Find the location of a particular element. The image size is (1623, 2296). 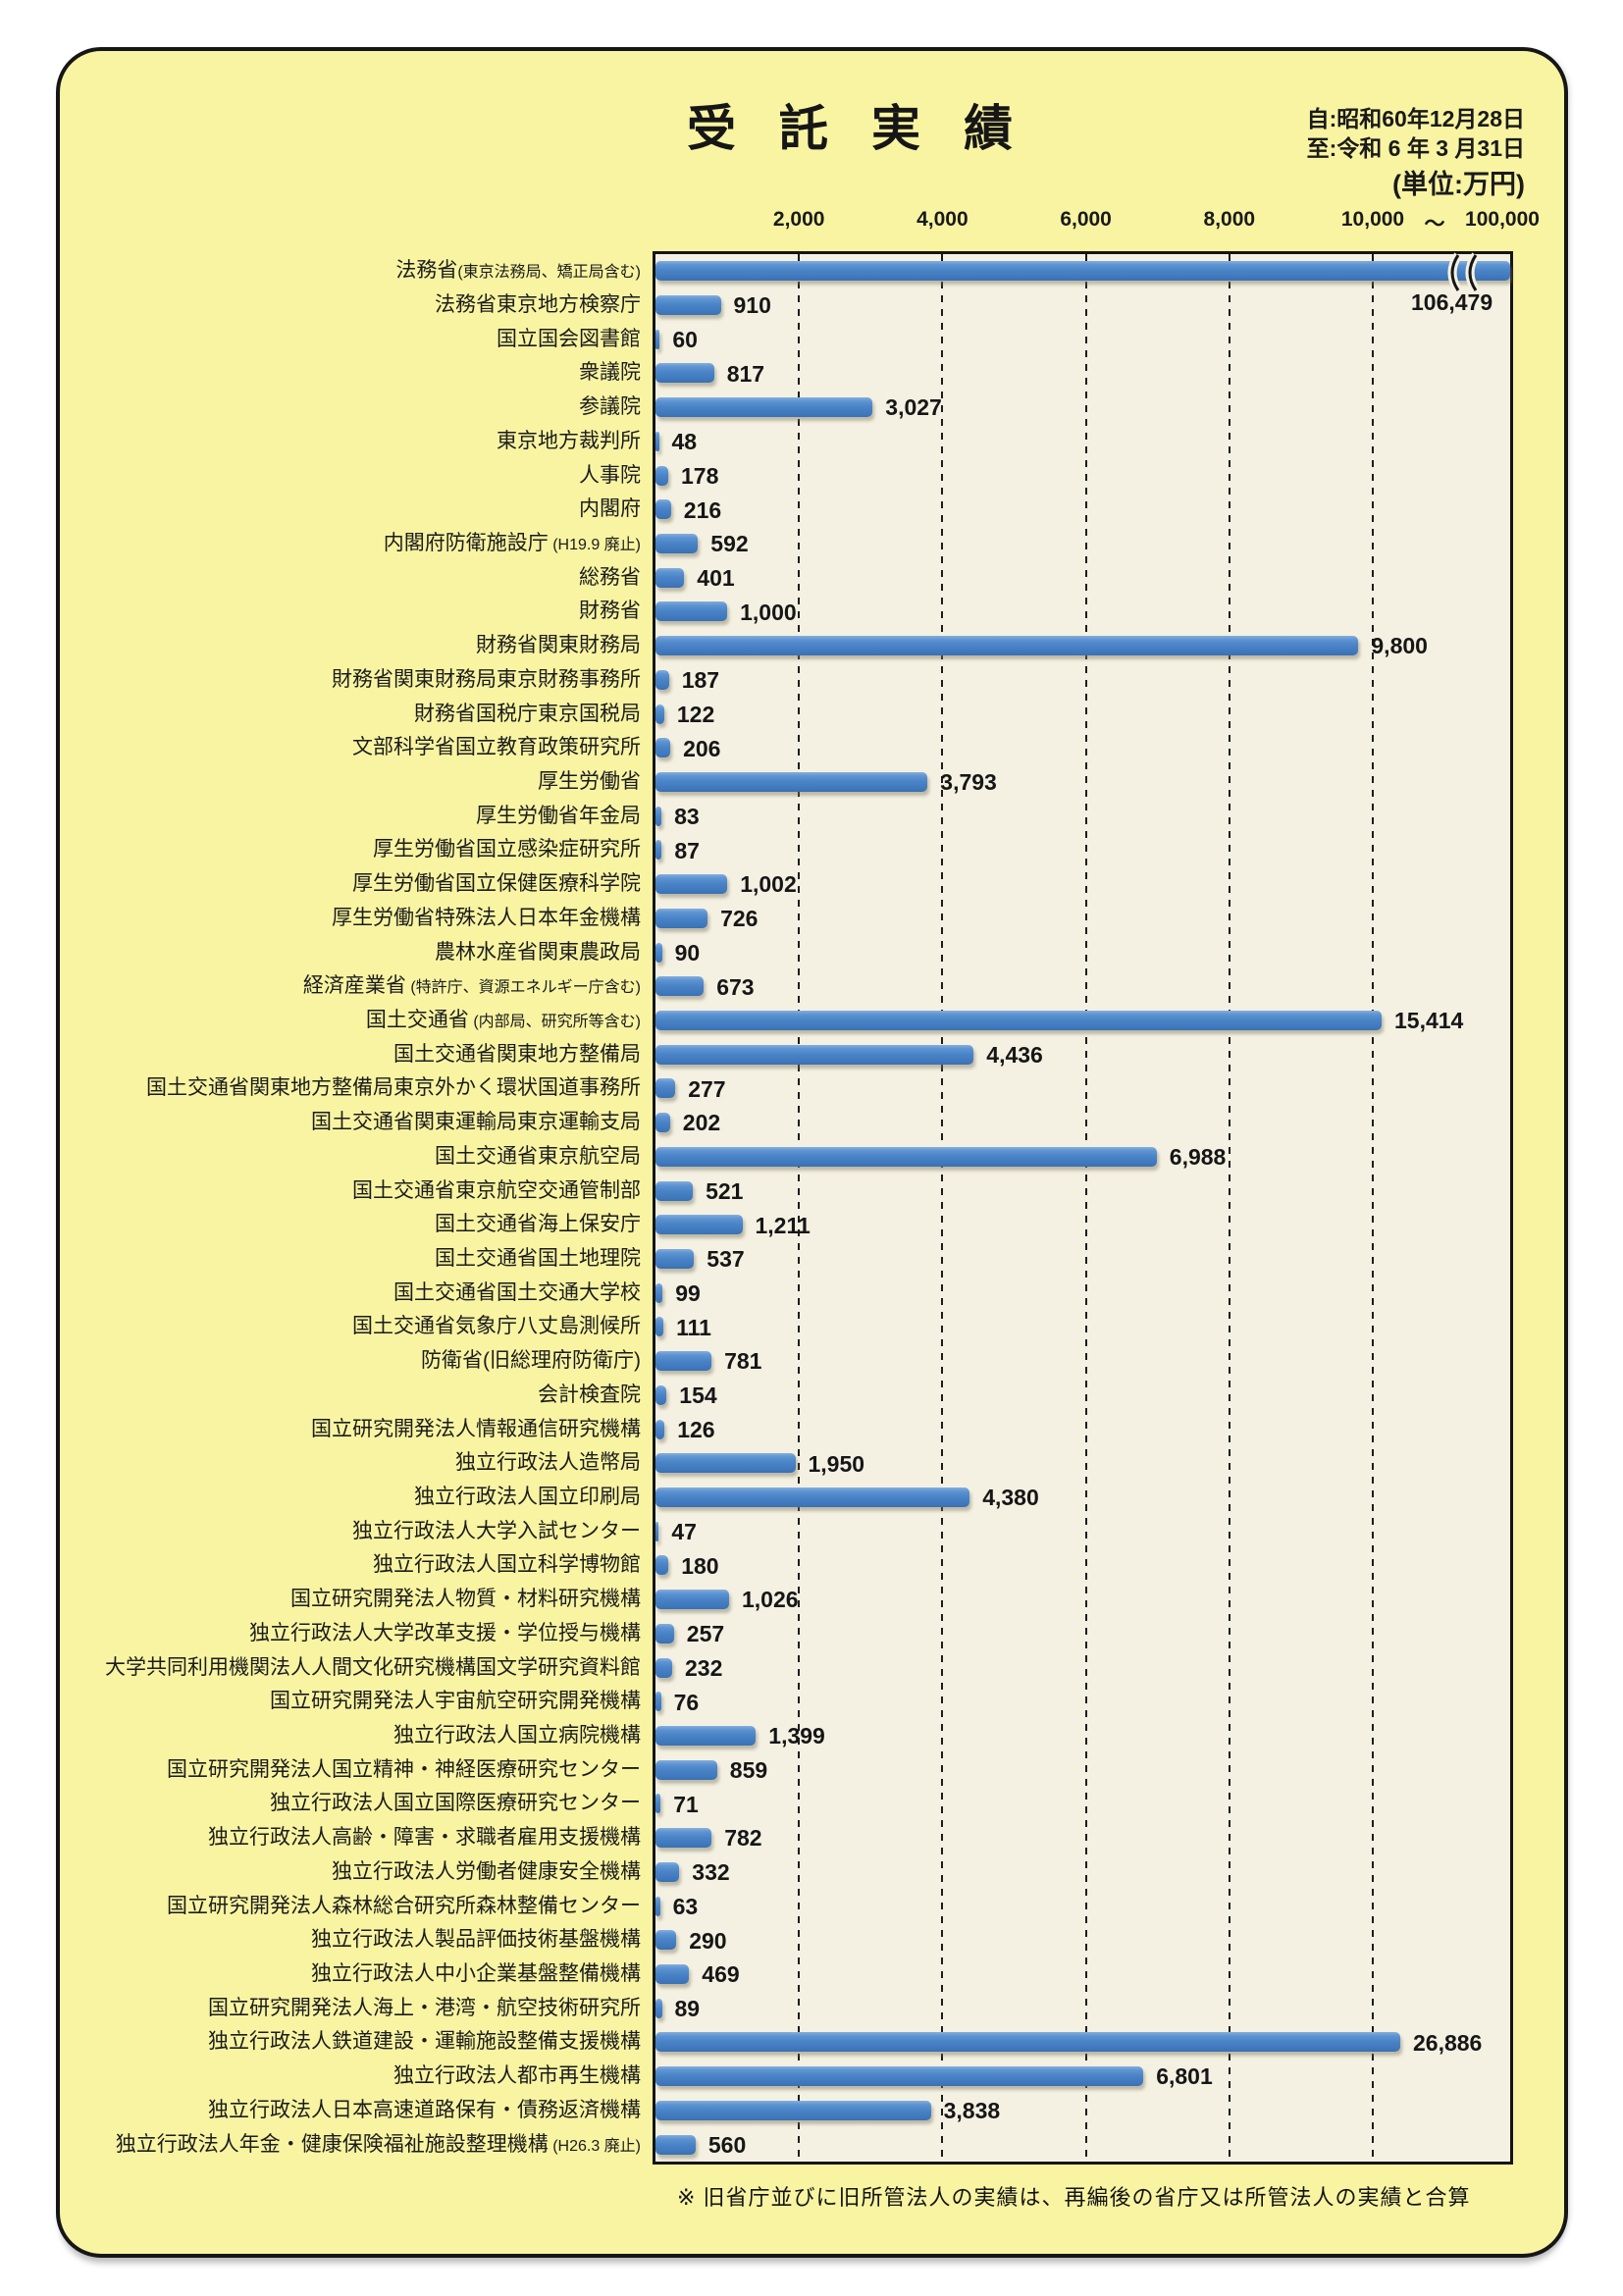

bar-value-label: 154 is located at coordinates (698, 1396).